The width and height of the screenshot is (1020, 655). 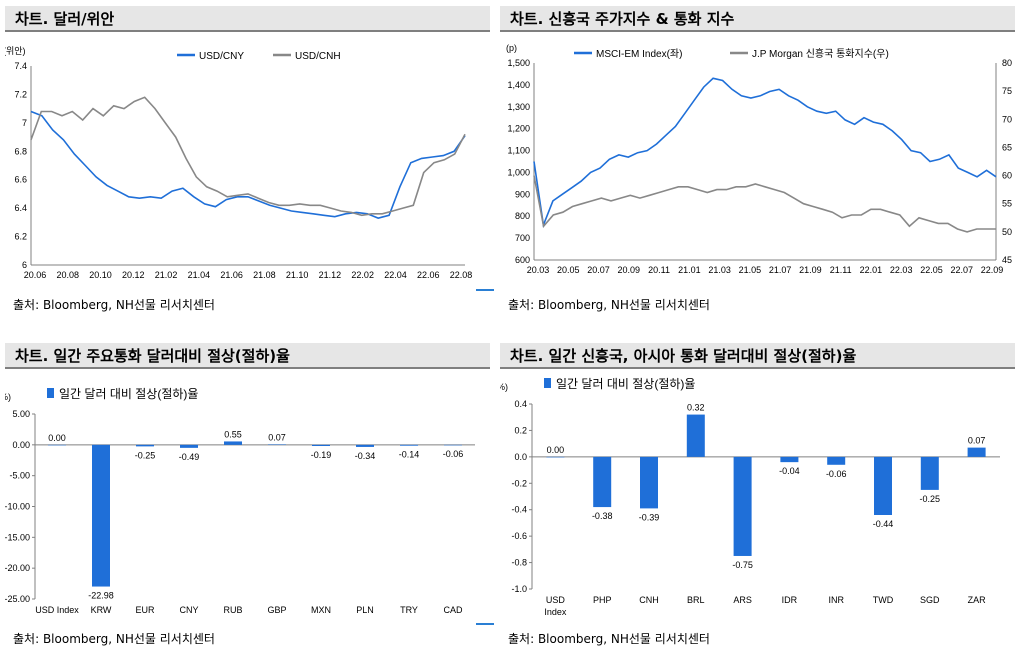 I want to click on y-tick-label: 1,300, so click(x=518, y=107).